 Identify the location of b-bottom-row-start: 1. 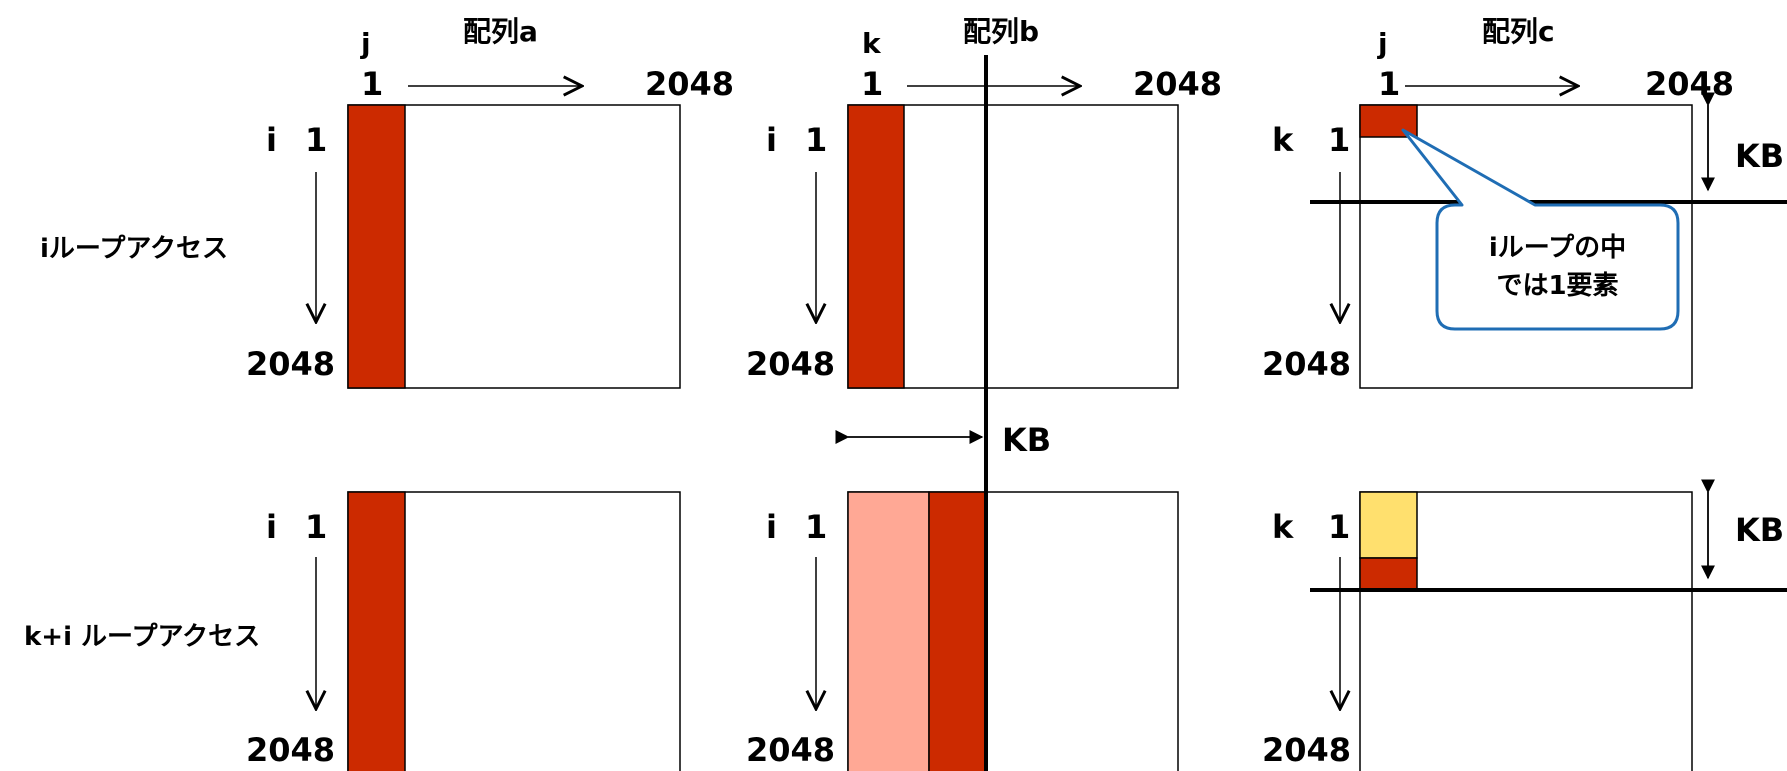
(816, 527).